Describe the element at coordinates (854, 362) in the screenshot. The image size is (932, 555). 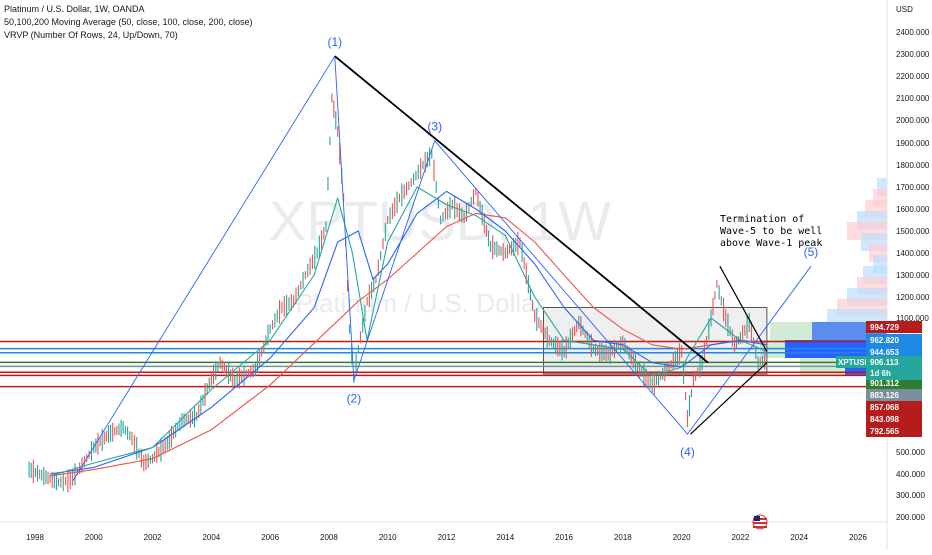
I see `ticker-badge-text: XPTUSD` at that location.